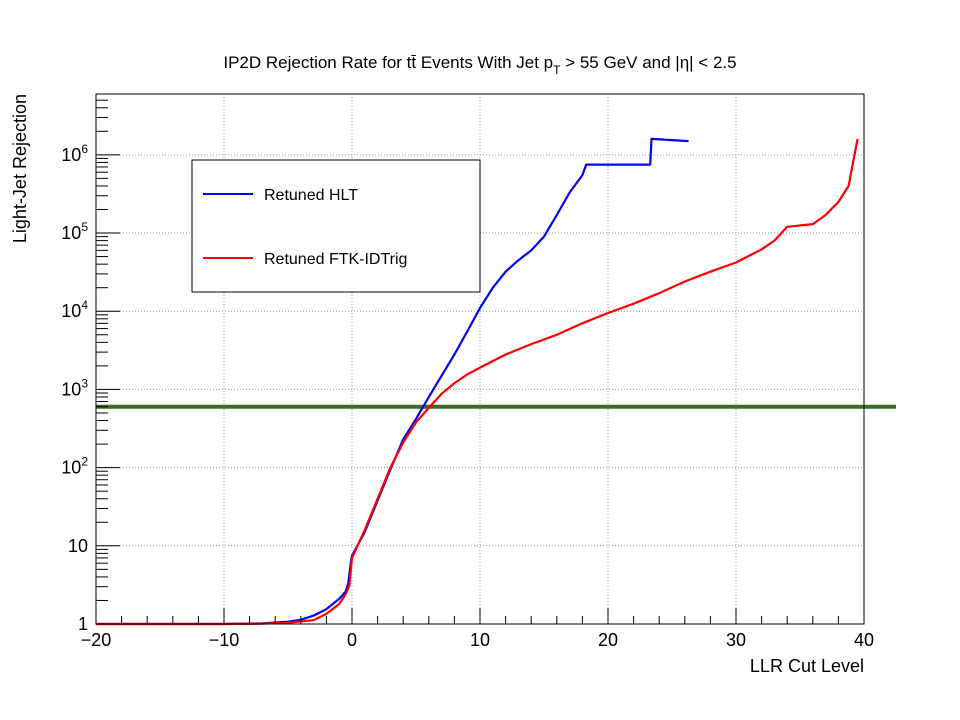 The width and height of the screenshot is (960, 720). I want to click on x-tick-label: −20, so click(96, 640).